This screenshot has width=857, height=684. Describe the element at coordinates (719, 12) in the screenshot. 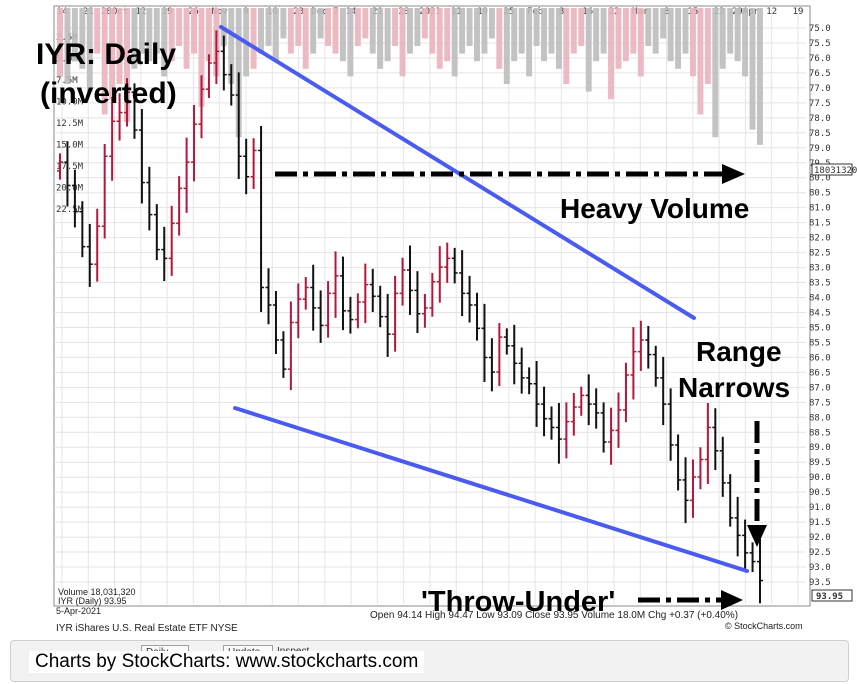

I see `x-tick-label: 22` at that location.